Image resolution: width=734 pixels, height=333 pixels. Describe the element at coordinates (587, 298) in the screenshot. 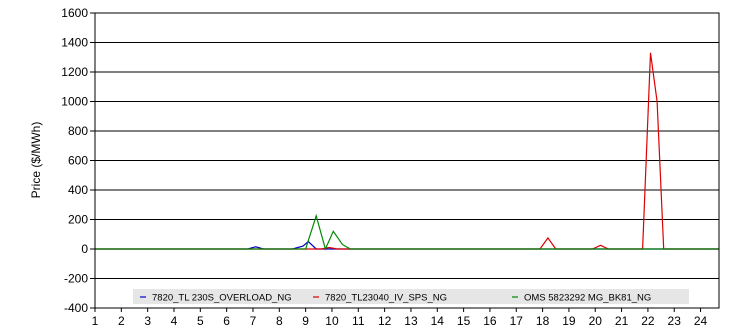

I see `legend-label-3: OMS 5823292 MG_BK81_NG` at that location.